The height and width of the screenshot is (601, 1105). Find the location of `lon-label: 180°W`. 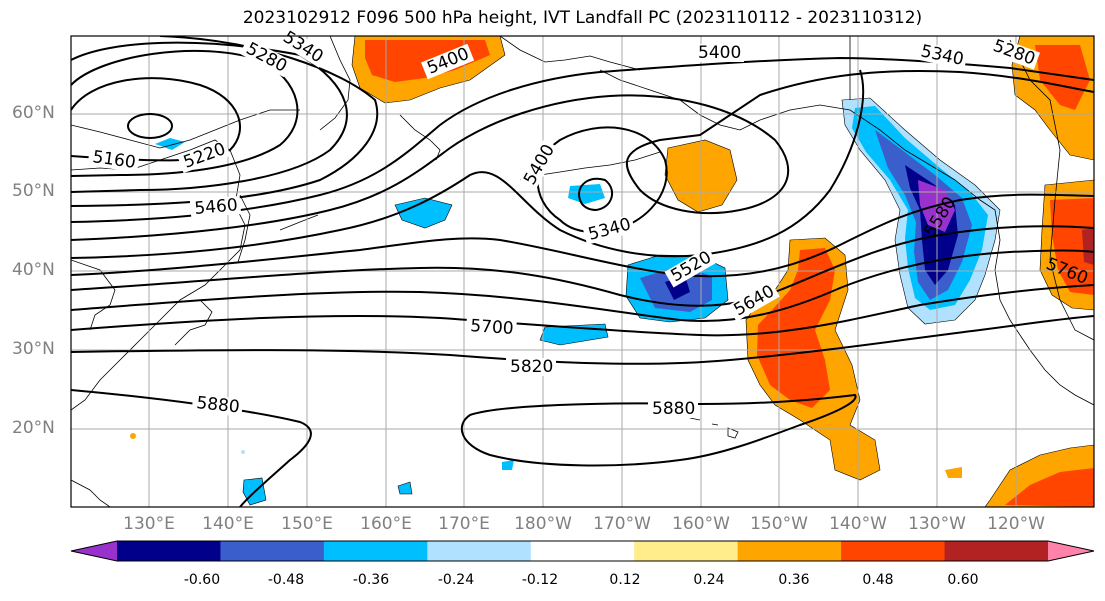

lon-label: 180°W is located at coordinates (543, 524).